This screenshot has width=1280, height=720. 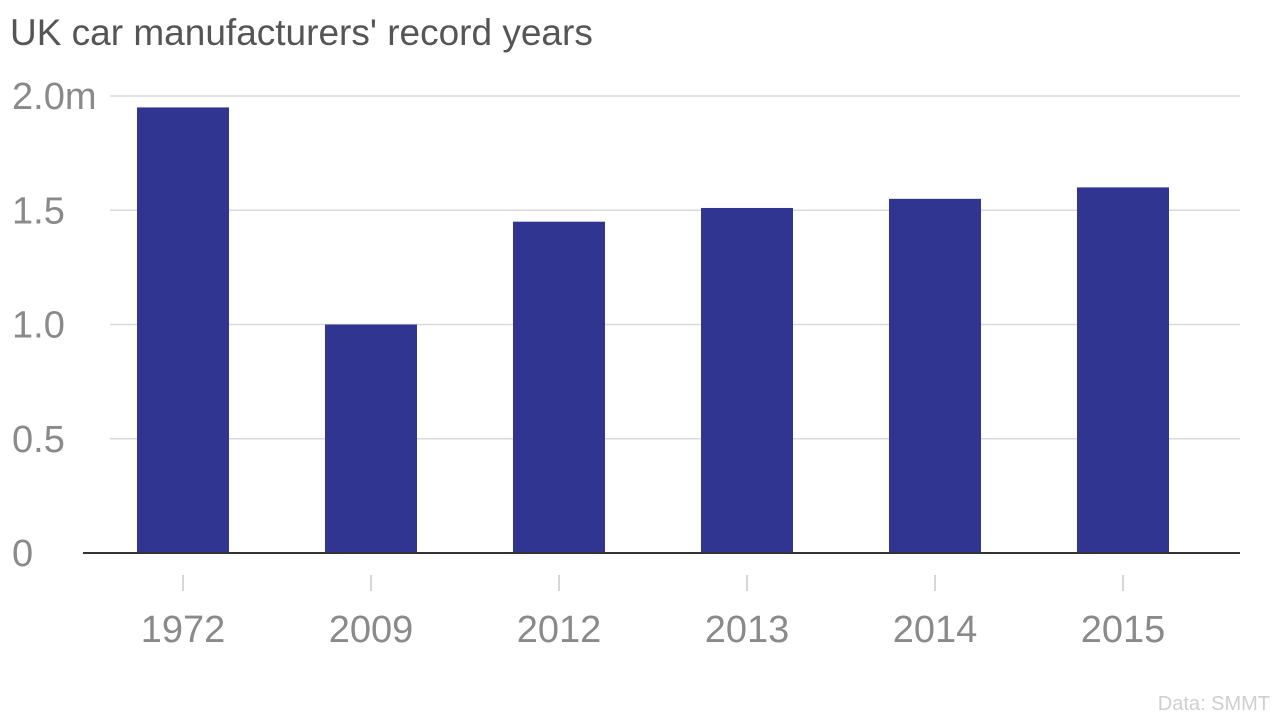 I want to click on x-tick-label: 2013, so click(x=747, y=630).